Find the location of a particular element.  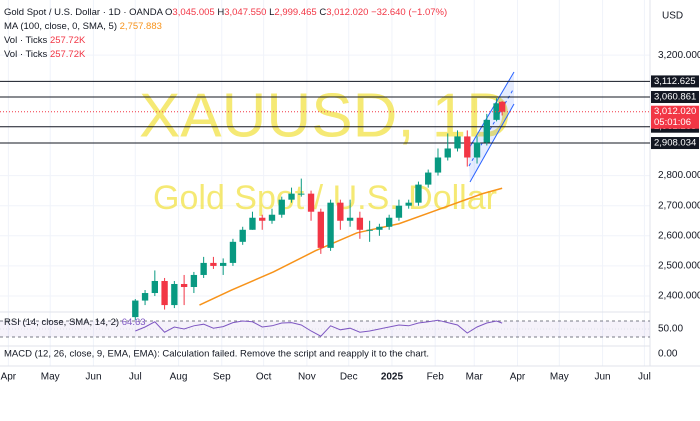

last-price-label: 3,012.020 is located at coordinates (675, 111).